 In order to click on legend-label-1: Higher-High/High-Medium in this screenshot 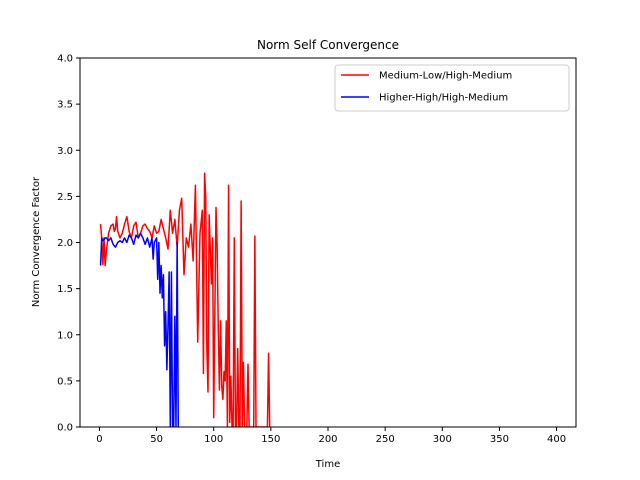, I will do `click(443, 98)`.